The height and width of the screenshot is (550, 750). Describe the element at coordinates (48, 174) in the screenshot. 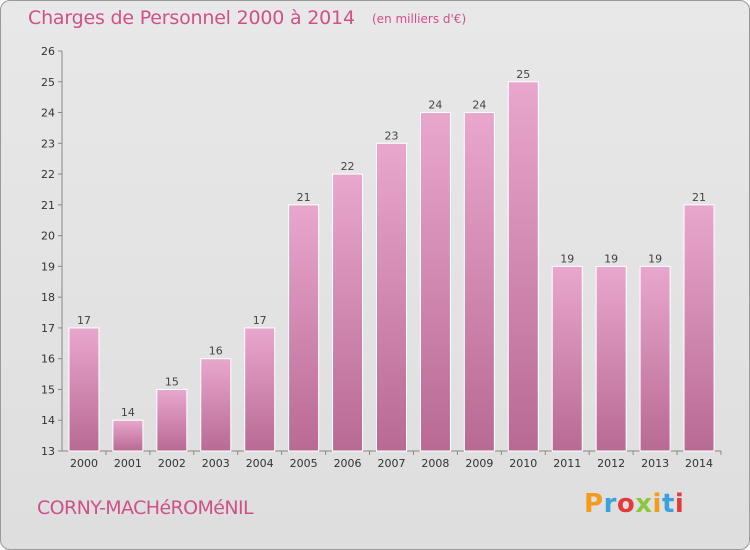

I see `y-tick-label: 22` at that location.